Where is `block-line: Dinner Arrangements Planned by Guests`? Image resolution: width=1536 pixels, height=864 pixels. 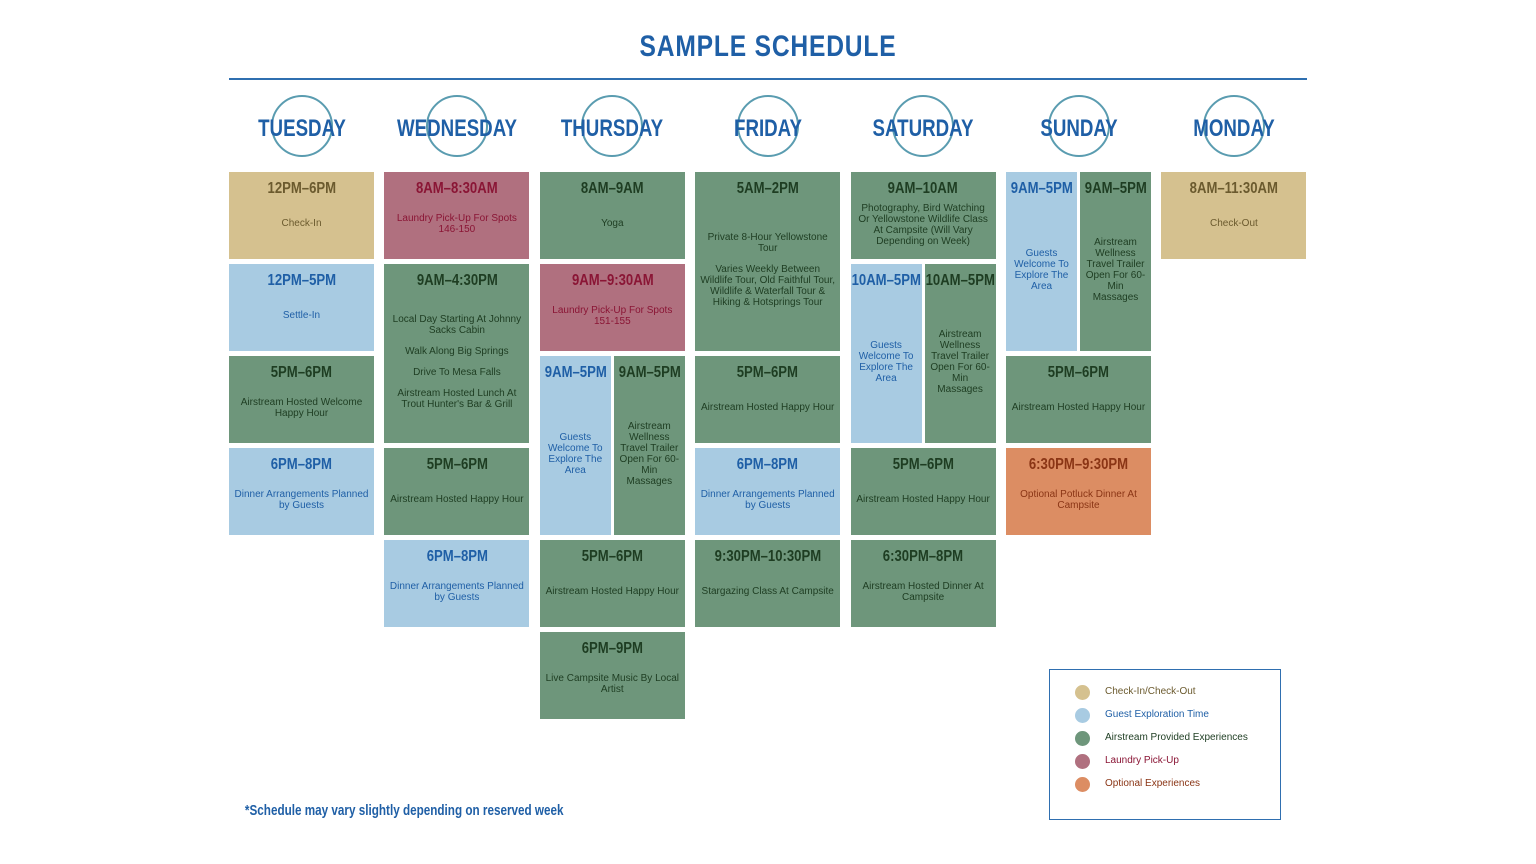 block-line: Dinner Arrangements Planned by Guests is located at coordinates (301, 499).